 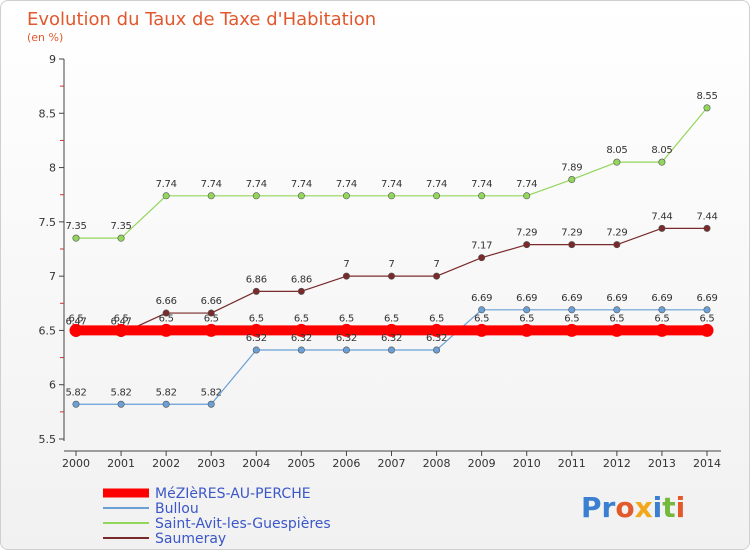 I want to click on data-label: 6.47, so click(x=75, y=322).